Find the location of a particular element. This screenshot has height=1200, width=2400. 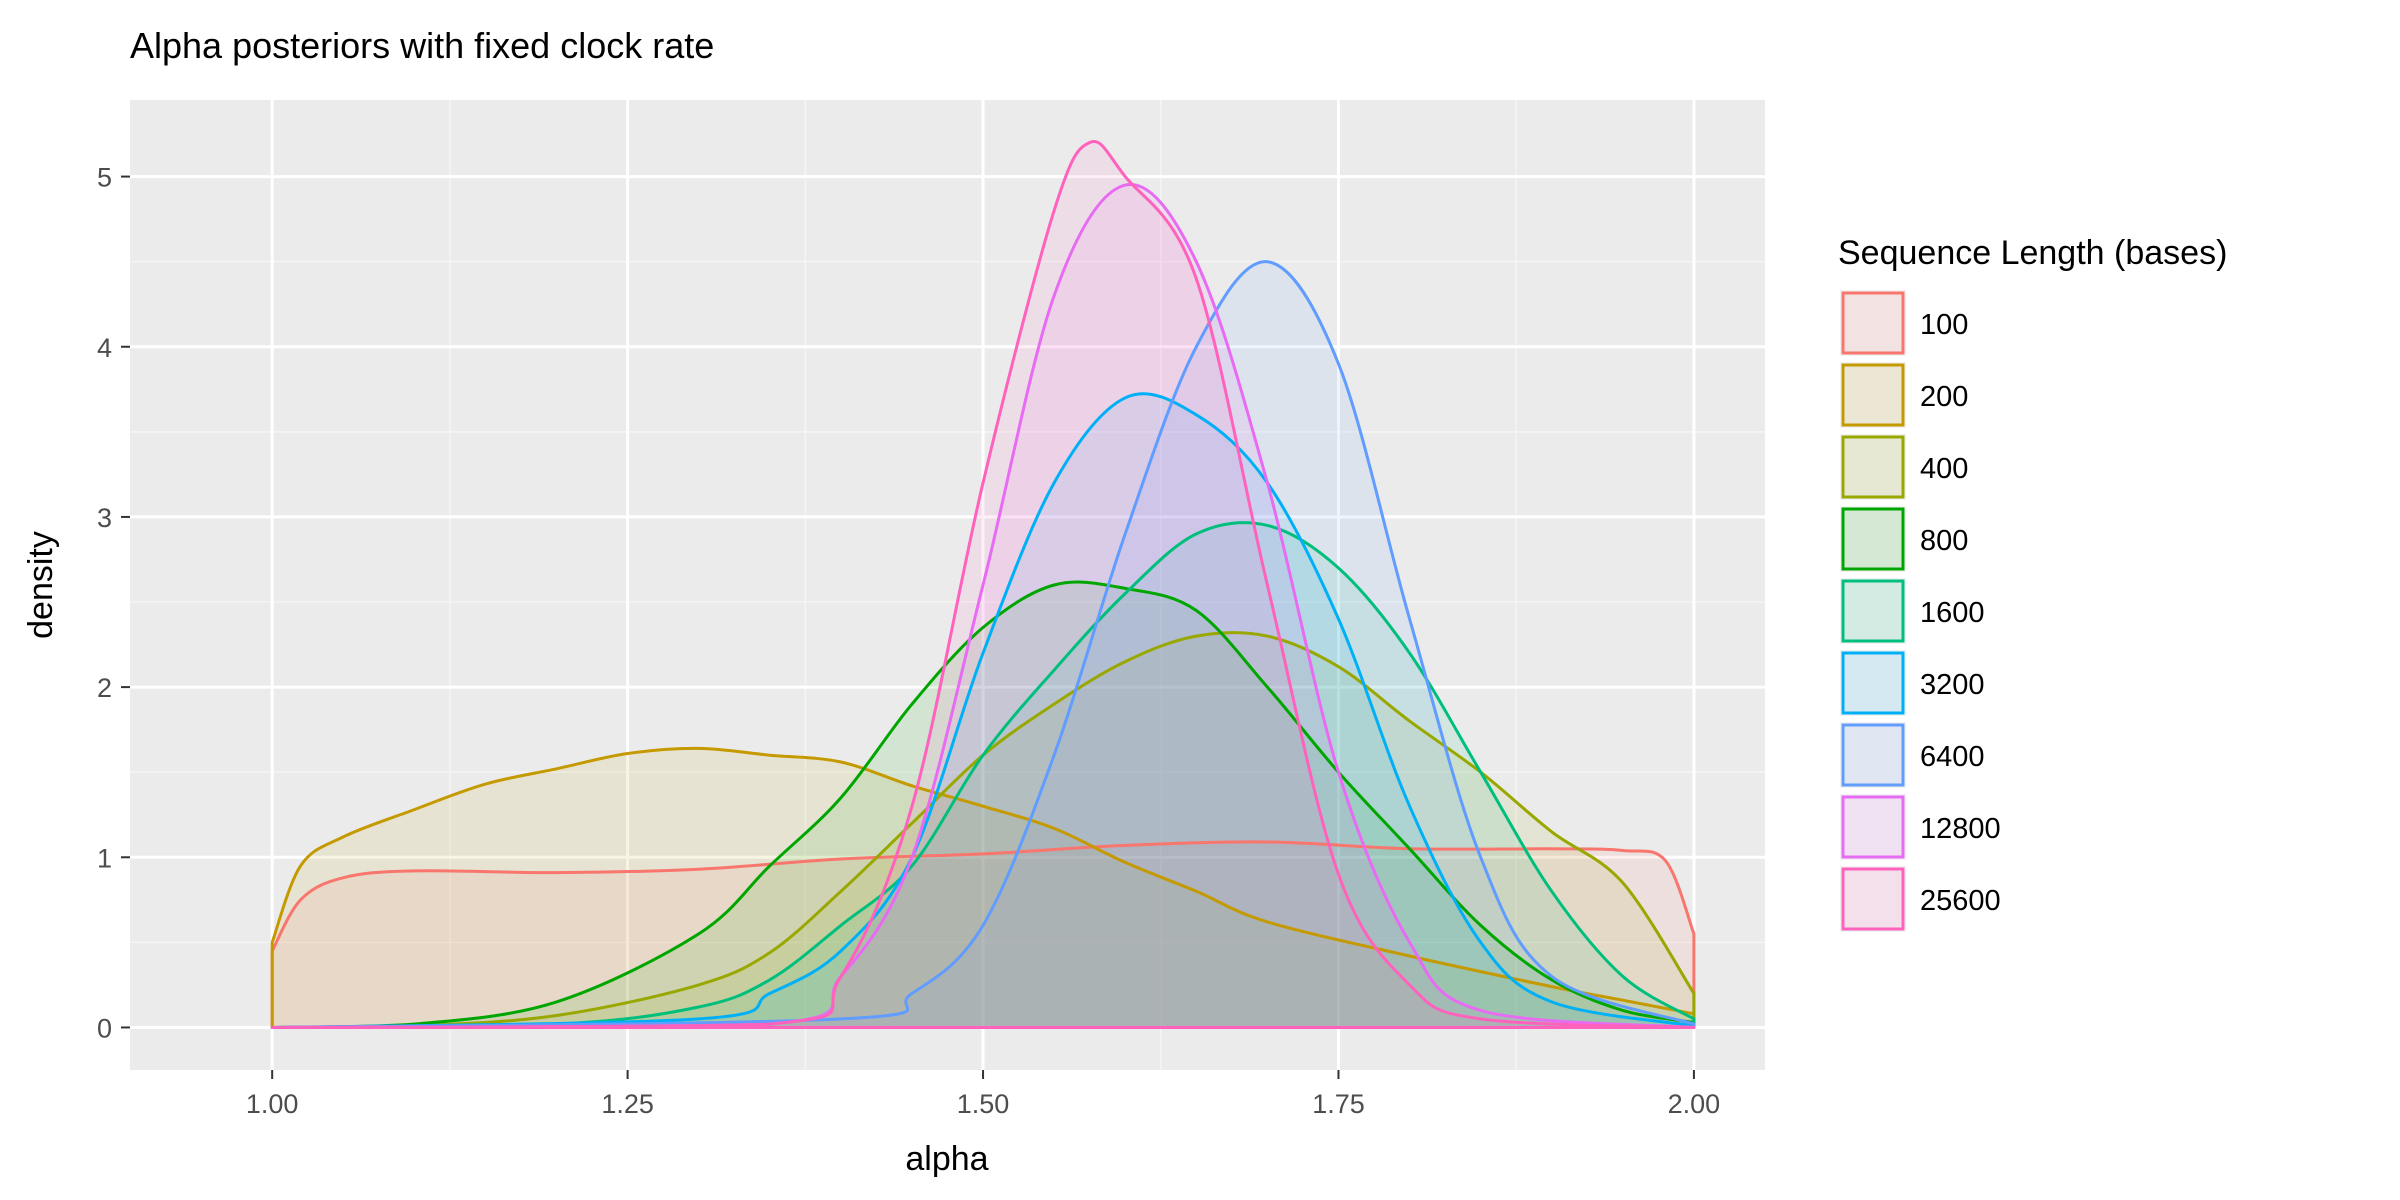

y-tick-label: 0 is located at coordinates (104, 1028).